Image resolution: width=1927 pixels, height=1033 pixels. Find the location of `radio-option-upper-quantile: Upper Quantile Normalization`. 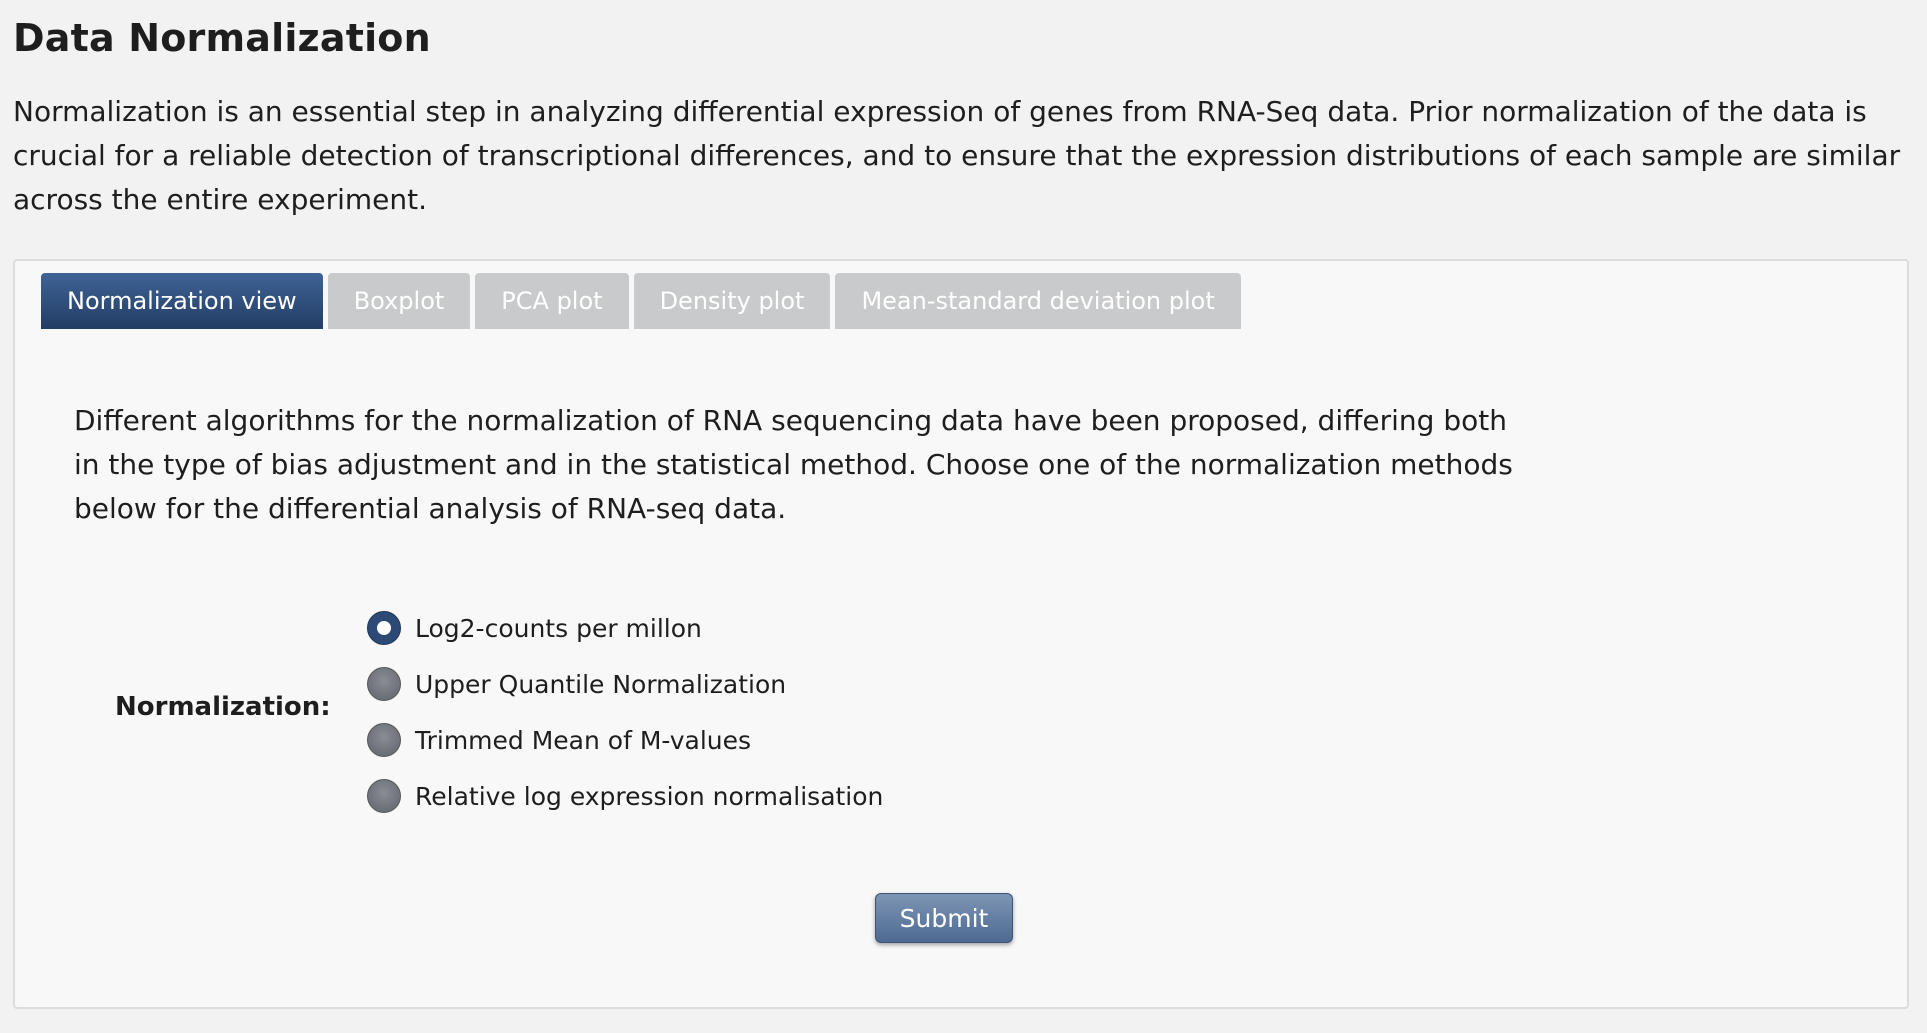

radio-option-upper-quantile: Upper Quantile Normalization is located at coordinates (625, 684).